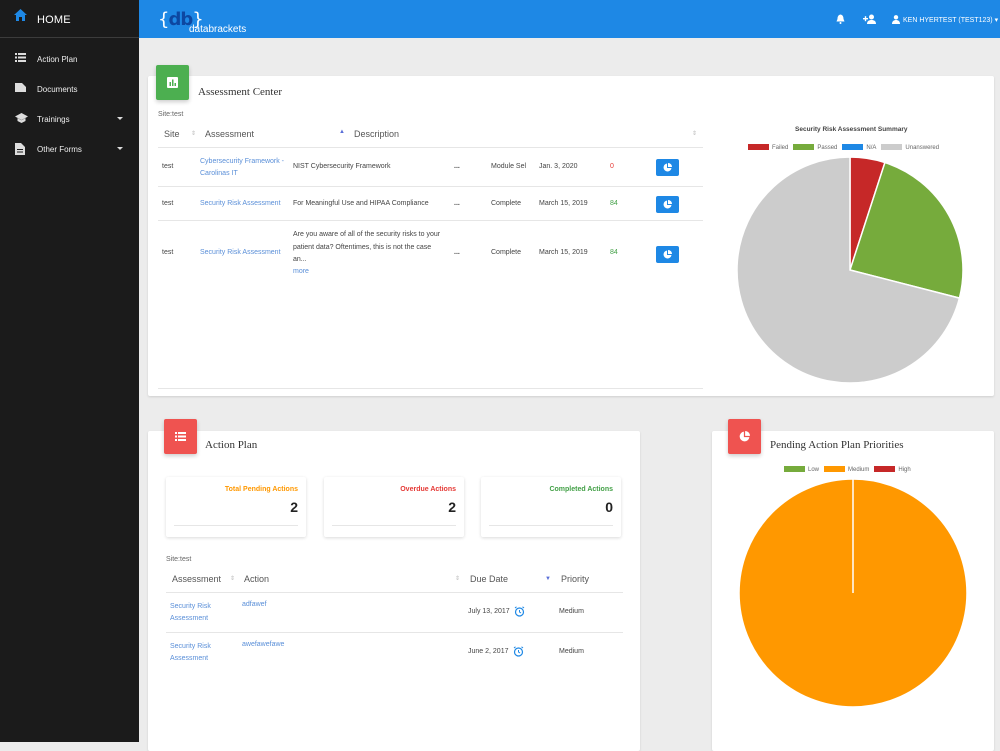 Image resolution: width=1000 pixels, height=751 pixels. What do you see at coordinates (569, 19) in the screenshot?
I see `top-bar` at bounding box center [569, 19].